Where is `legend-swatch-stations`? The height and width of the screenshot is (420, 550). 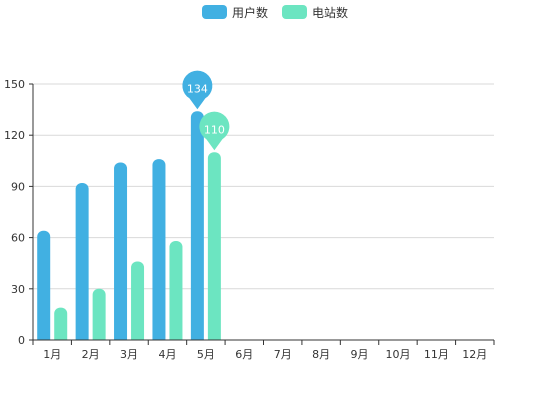
legend-swatch-stations is located at coordinates (294, 12).